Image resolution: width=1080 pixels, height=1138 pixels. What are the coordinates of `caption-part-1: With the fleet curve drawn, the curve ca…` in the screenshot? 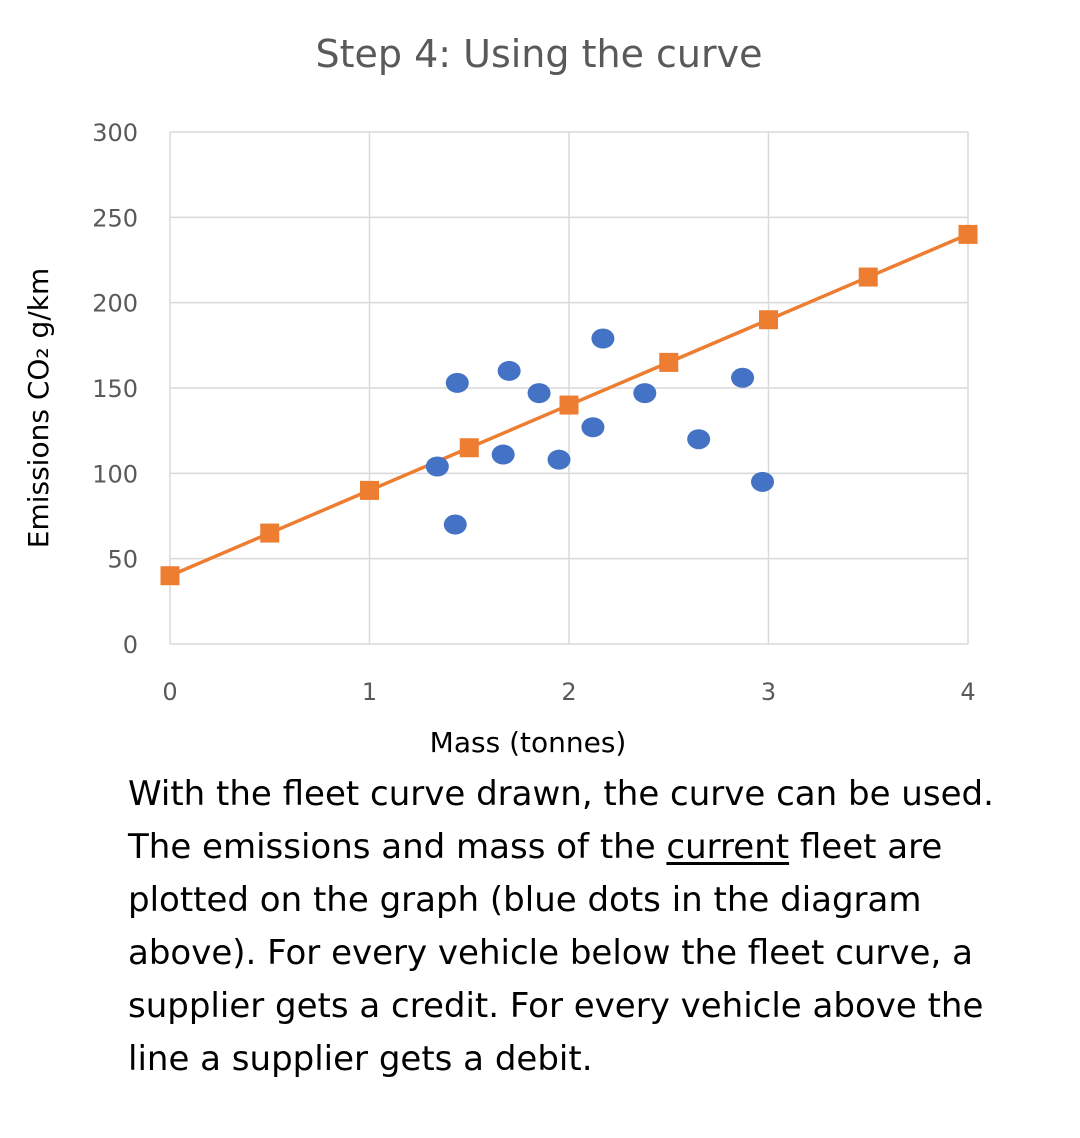 It's located at (561, 820).